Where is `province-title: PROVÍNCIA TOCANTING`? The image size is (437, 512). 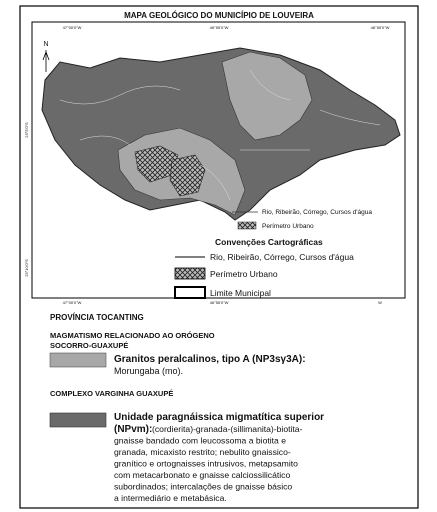 province-title: PROVÍNCIA TOCANTING is located at coordinates (97, 317).